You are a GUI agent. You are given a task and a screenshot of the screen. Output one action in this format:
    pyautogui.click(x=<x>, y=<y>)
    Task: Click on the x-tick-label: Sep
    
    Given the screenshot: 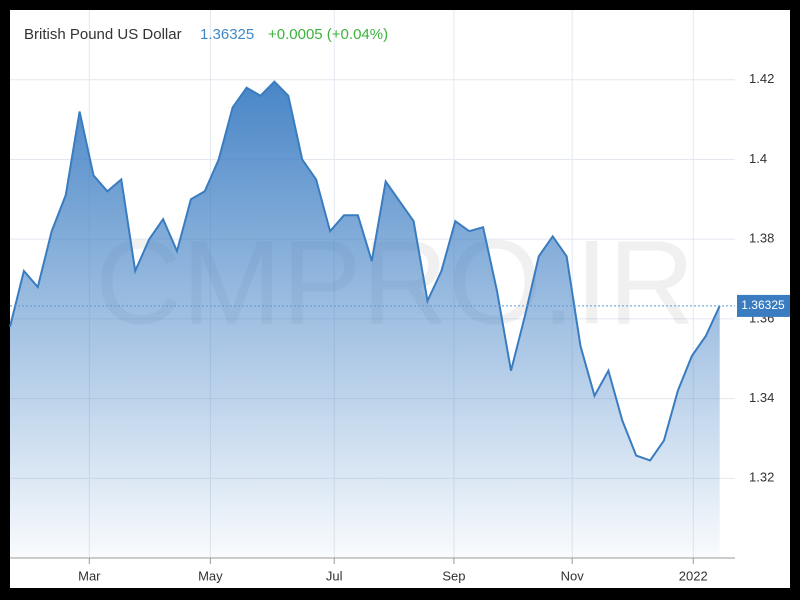 What is the action you would take?
    pyautogui.click(x=453, y=575)
    